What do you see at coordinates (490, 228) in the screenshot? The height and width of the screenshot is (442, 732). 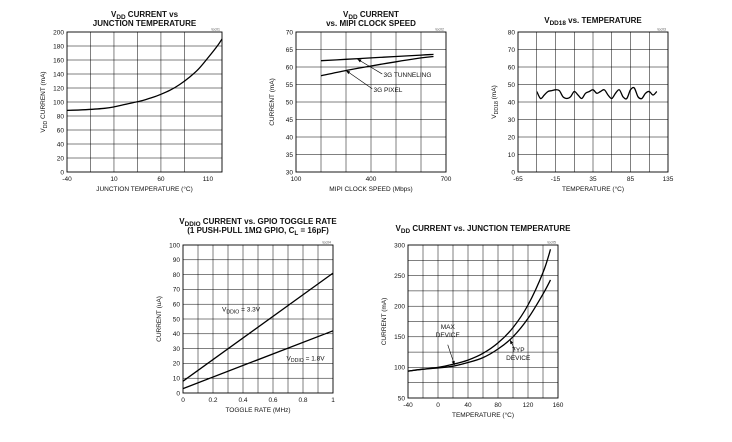 I see `chart-title-part: CURRENT vs. JUNCTION TEMPERATURE` at bounding box center [490, 228].